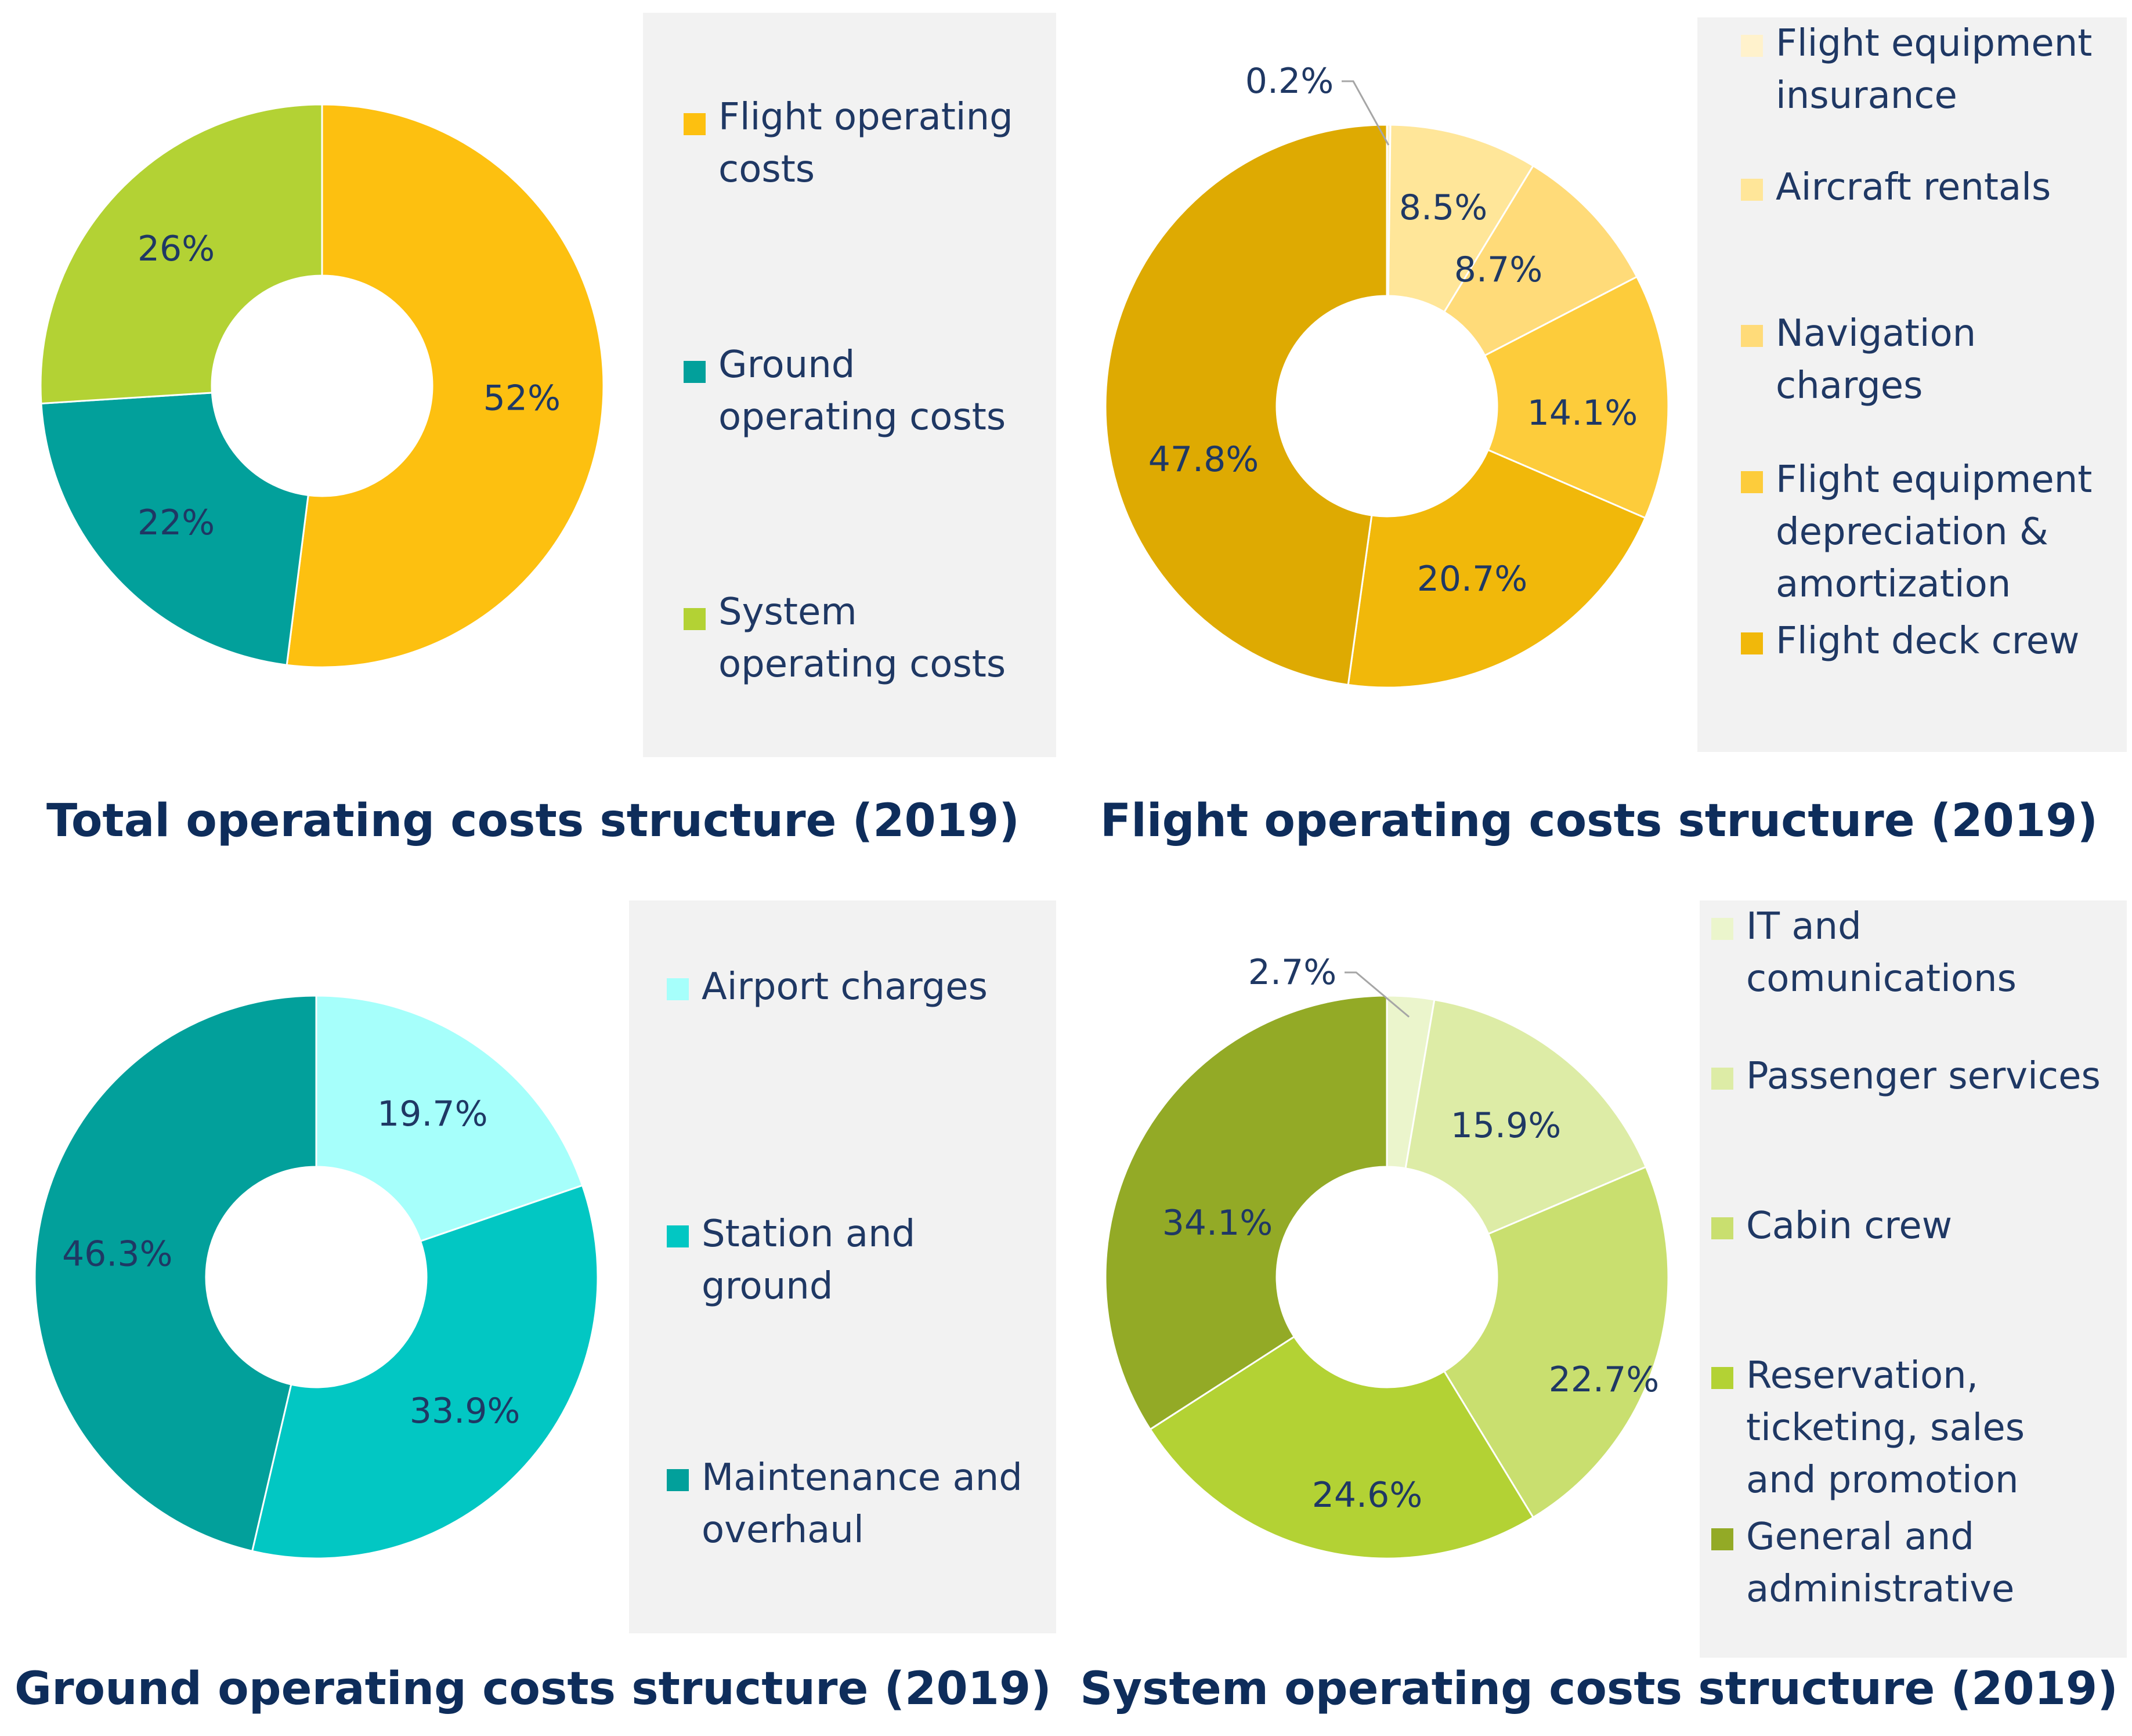  I want to click on flight-costs-donut: 0.2% 8.5% 8.7% 14.1% 20.7% 47.8%, so click(1387, 375).